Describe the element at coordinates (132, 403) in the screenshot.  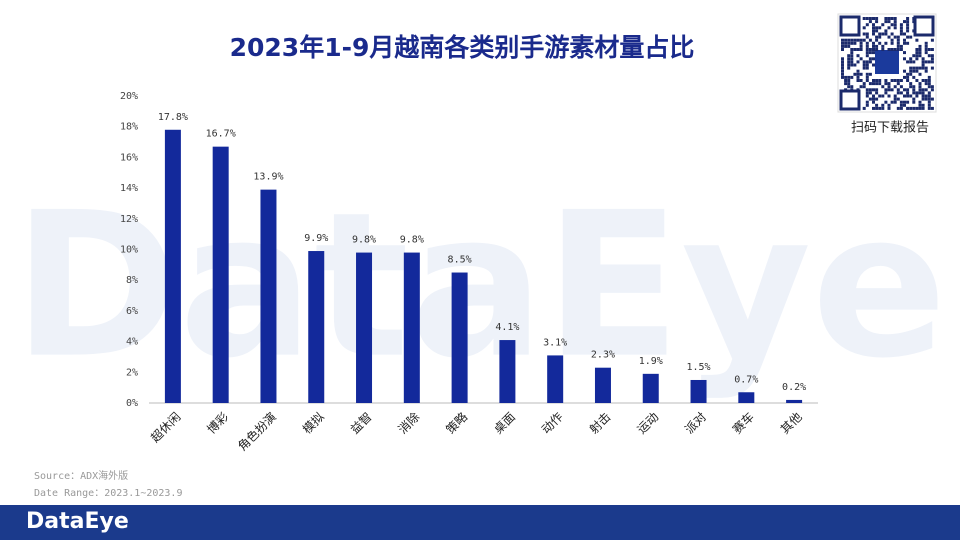
I see `y-tick-label: 0%` at that location.